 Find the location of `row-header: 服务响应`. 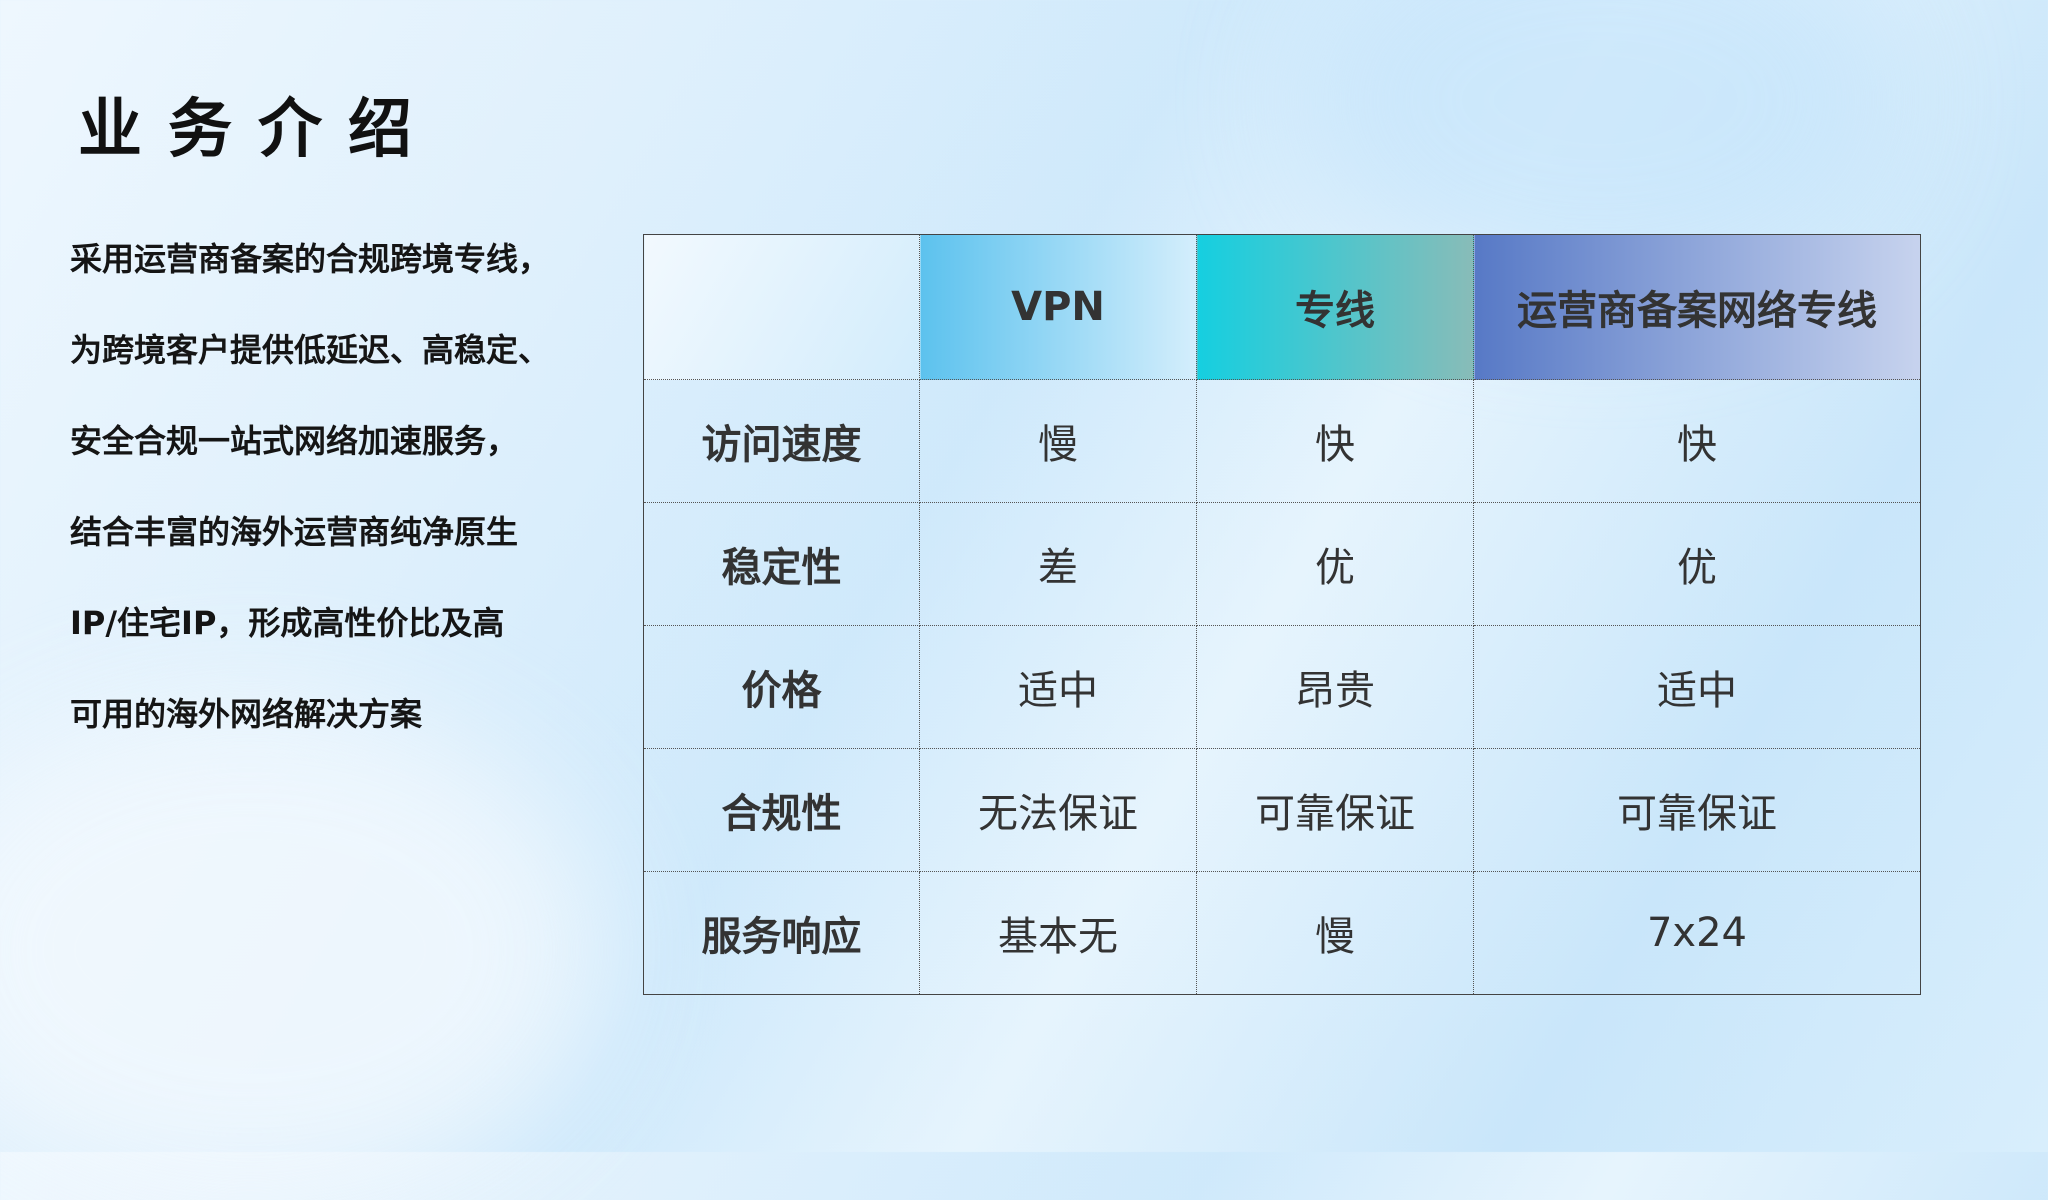

row-header: 服务响应 is located at coordinates (781, 933).